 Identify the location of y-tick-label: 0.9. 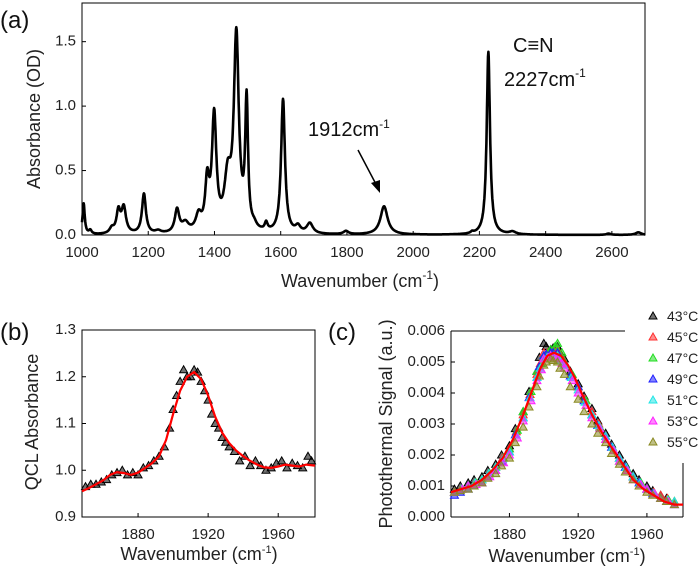
(65, 516).